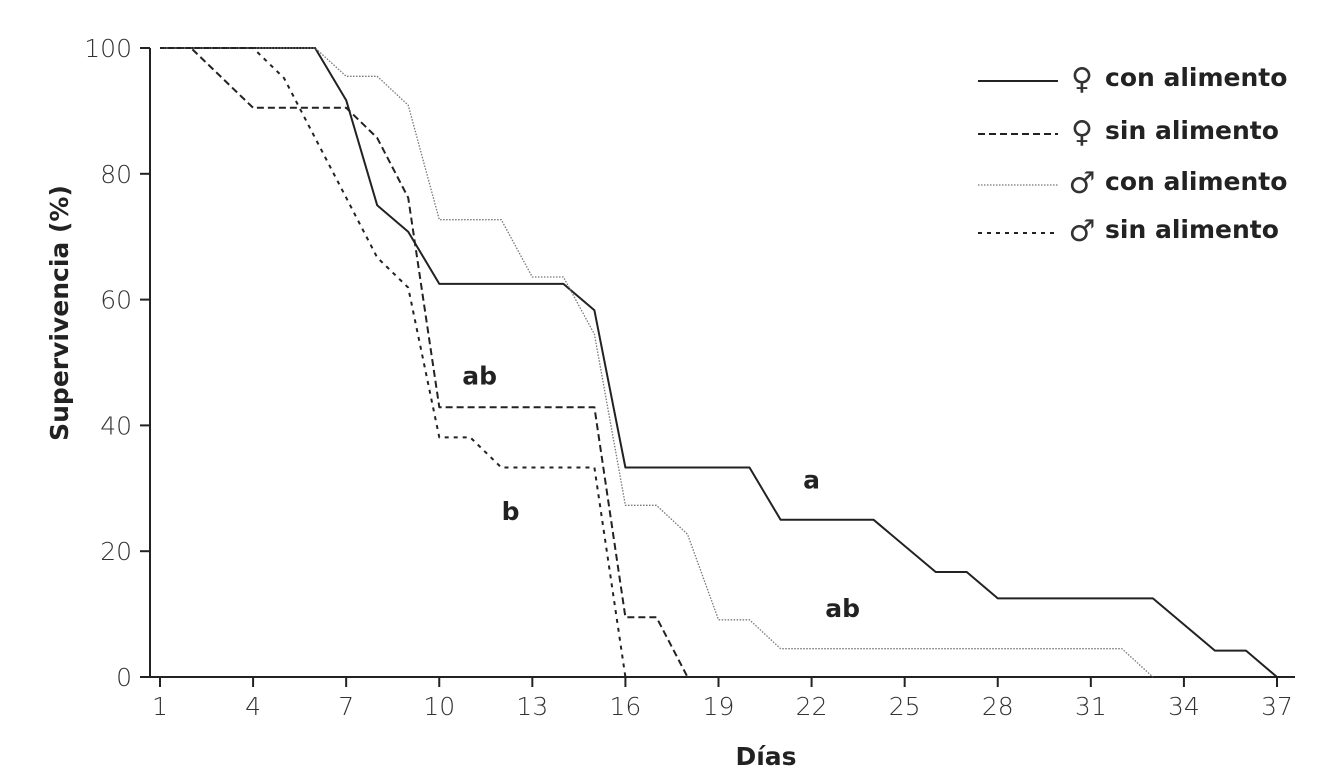 This screenshot has width=1332, height=777. I want to click on annotation-label: a, so click(811, 479).